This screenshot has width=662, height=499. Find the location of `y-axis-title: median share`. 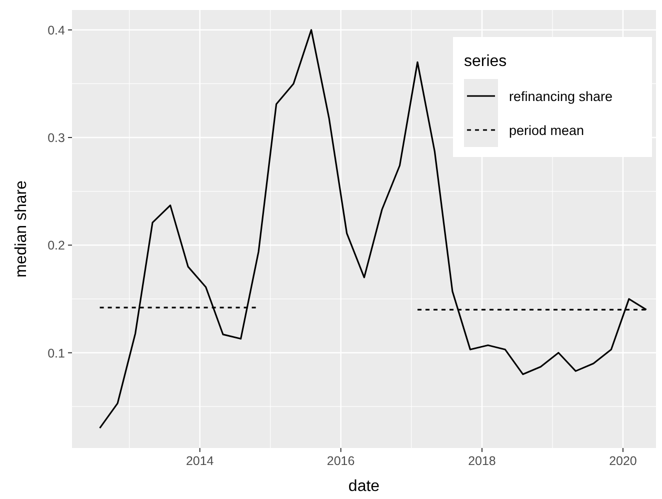

y-axis-title: median share is located at coordinates (21, 229).